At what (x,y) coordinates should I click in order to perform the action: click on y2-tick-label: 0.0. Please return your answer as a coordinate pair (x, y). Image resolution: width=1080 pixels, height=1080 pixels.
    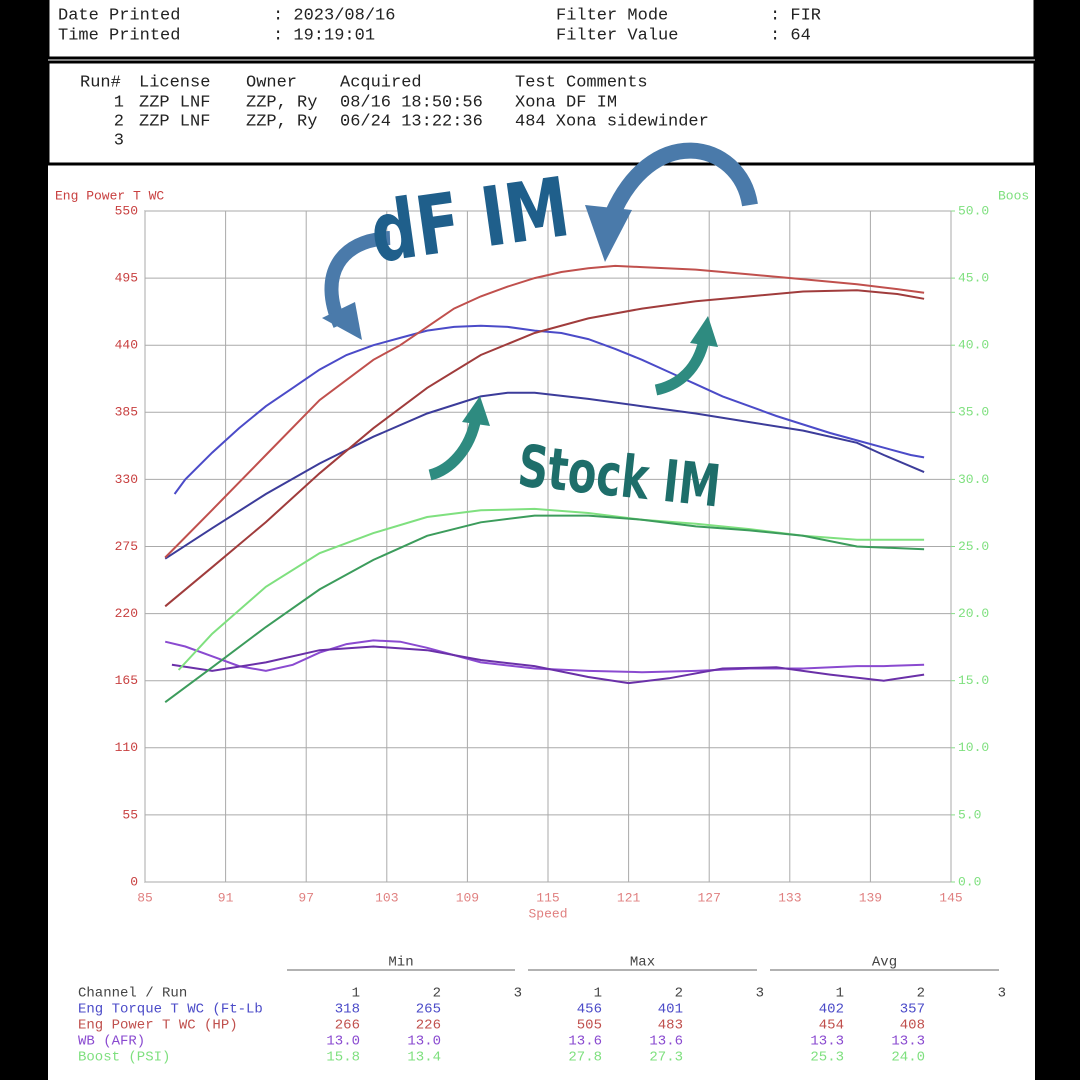
    Looking at the image, I should click on (969, 881).